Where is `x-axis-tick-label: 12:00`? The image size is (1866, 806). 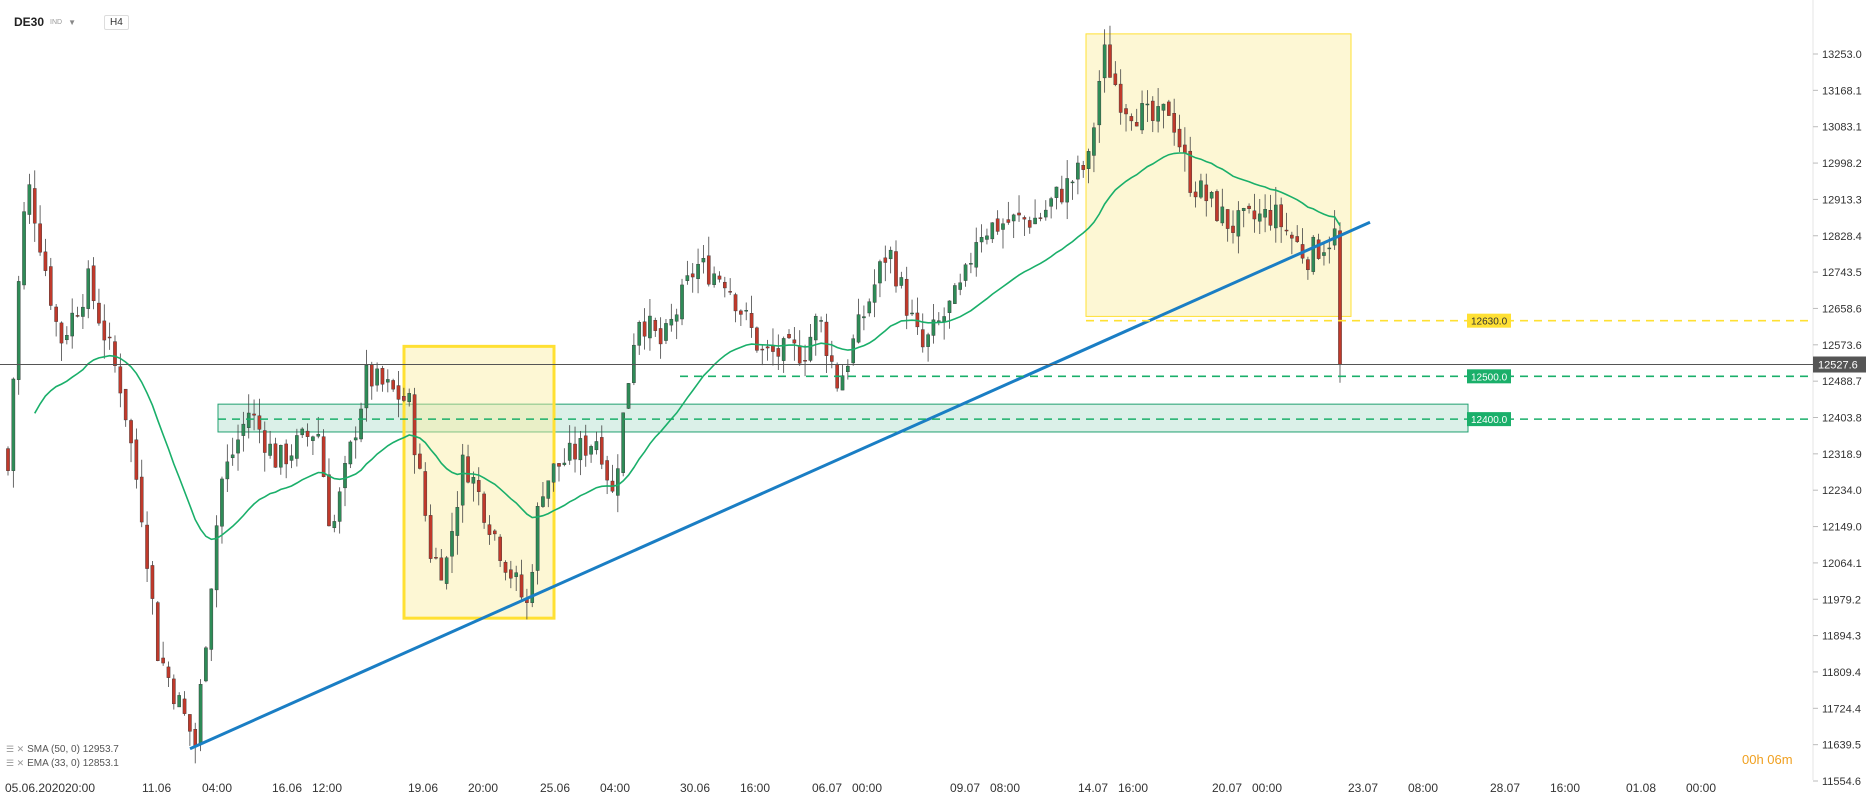
x-axis-tick-label: 12:00 is located at coordinates (327, 788).